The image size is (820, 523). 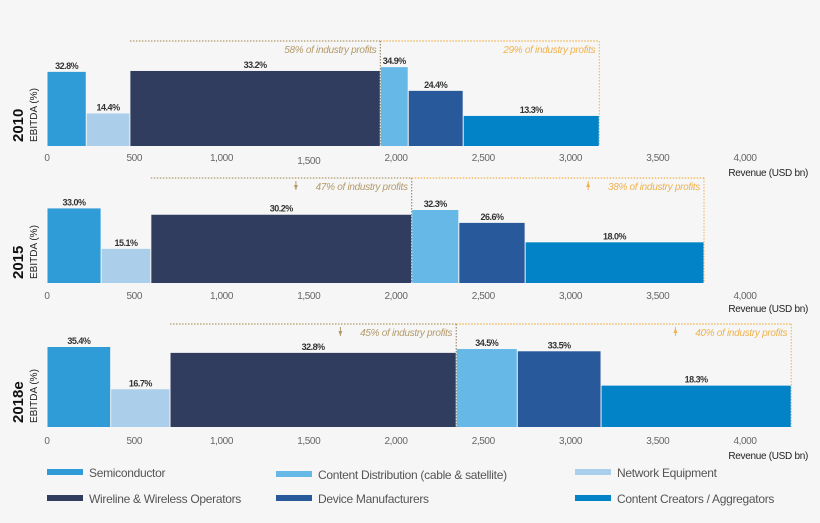 What do you see at coordinates (593, 472) in the screenshot?
I see `legend-swatch-net` at bounding box center [593, 472].